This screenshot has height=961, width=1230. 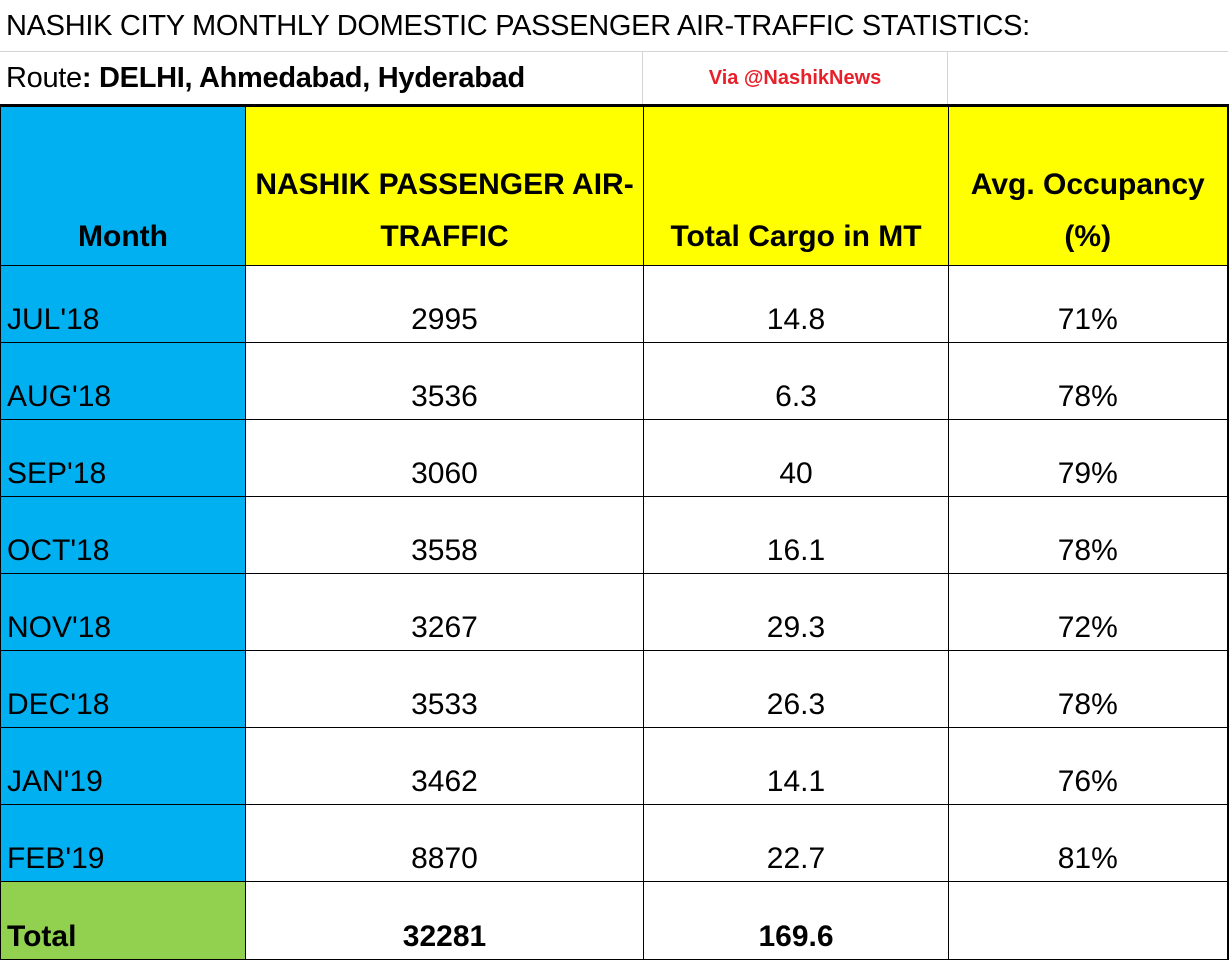 I want to click on table-row: AUG'18 3536 6.3 78%, so click(x=614, y=381).